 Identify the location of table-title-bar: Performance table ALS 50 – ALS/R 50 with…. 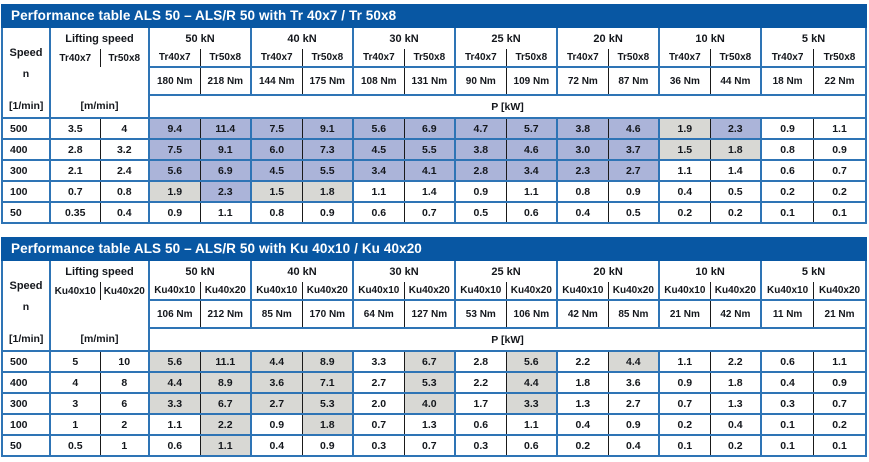
(434, 16).